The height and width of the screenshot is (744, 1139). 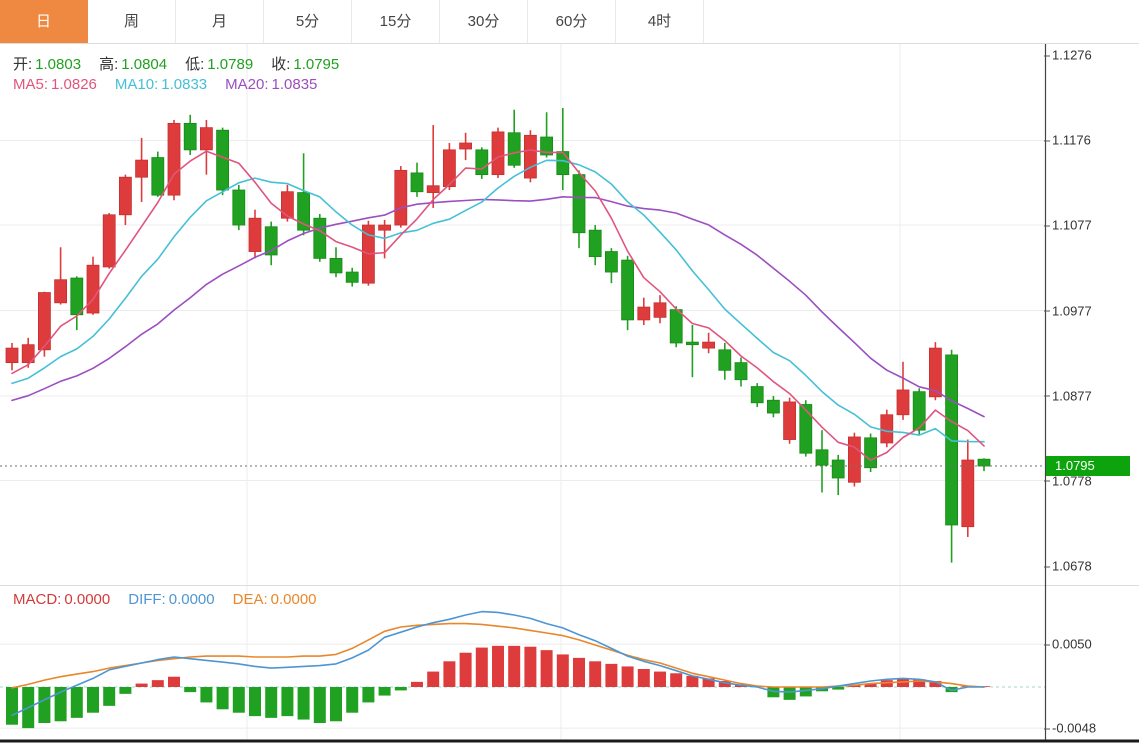 I want to click on legend-item: DIFF: 0.0000, so click(x=171, y=599).